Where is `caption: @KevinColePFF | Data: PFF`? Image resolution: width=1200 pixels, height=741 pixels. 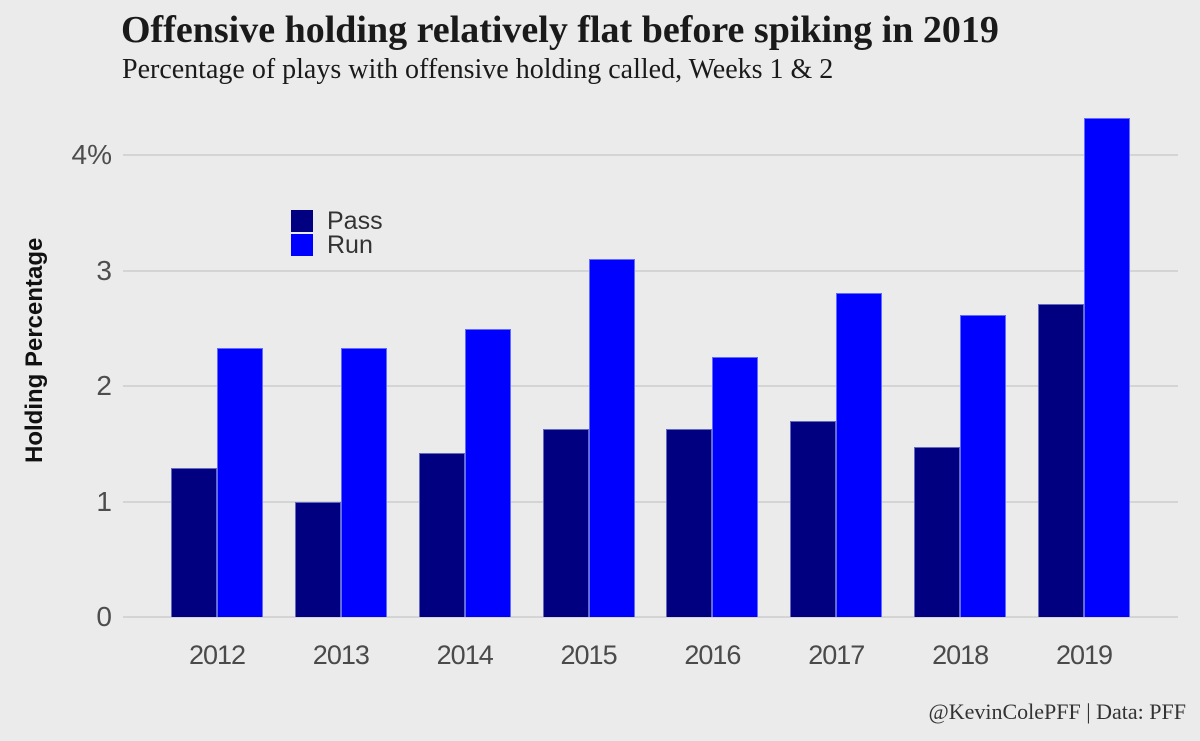
caption: @KevinColePFF | Data: PFF is located at coordinates (1057, 711).